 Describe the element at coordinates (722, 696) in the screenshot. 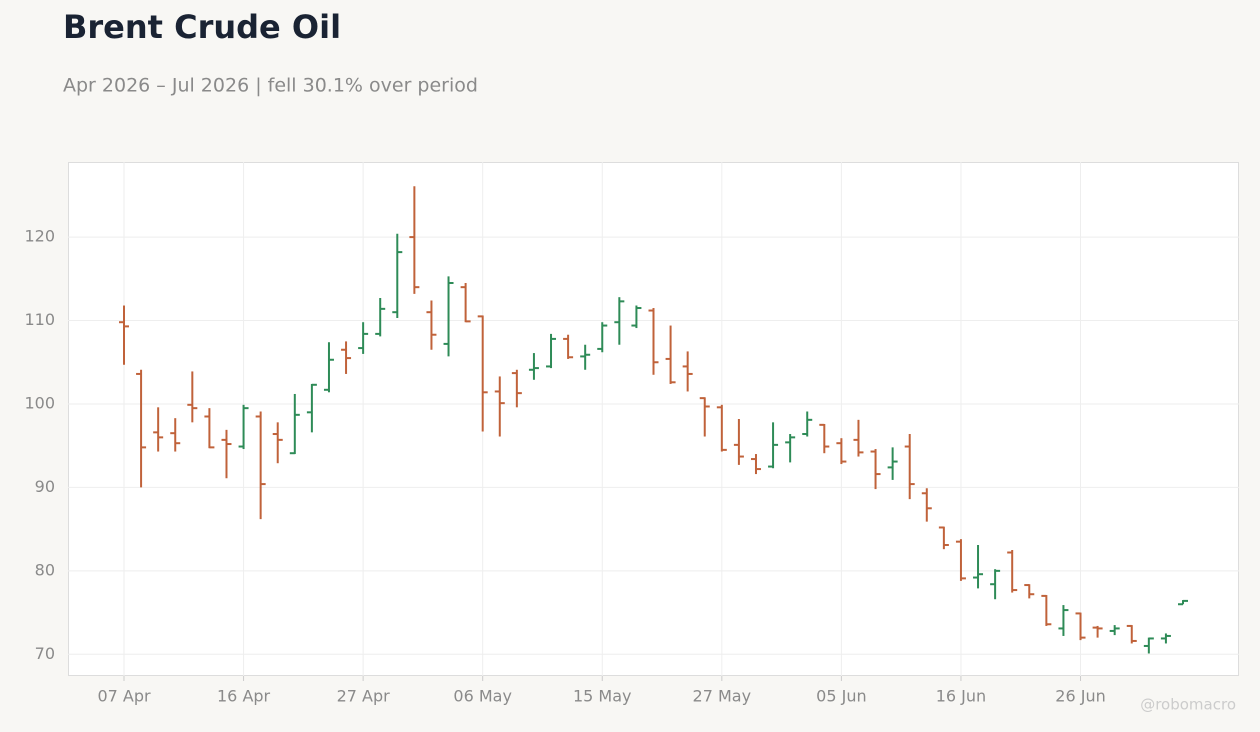

I see `x-tick-label: 27 May` at that location.